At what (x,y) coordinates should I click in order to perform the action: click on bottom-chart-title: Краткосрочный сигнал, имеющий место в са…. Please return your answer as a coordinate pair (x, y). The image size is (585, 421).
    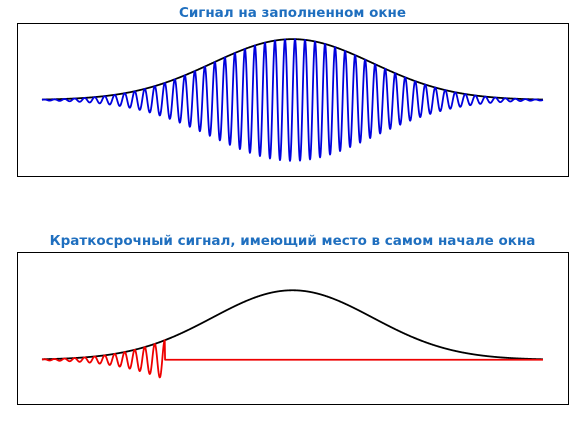
    Looking at the image, I should click on (292, 241).